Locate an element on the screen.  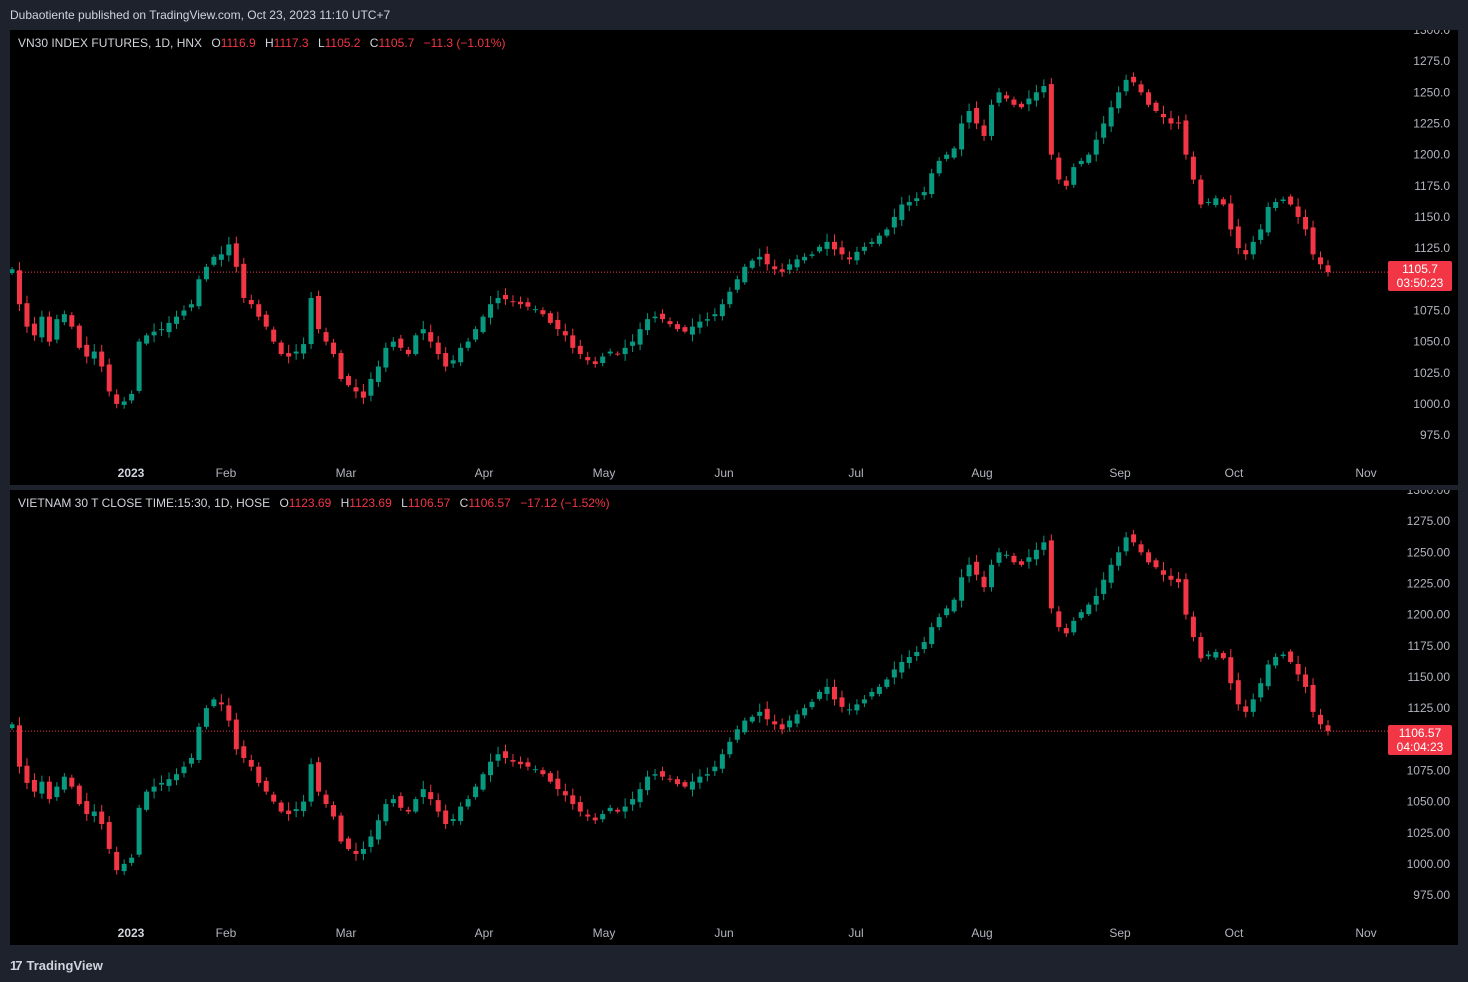
tradingview-logo: 17 TradingView is located at coordinates (56, 965).